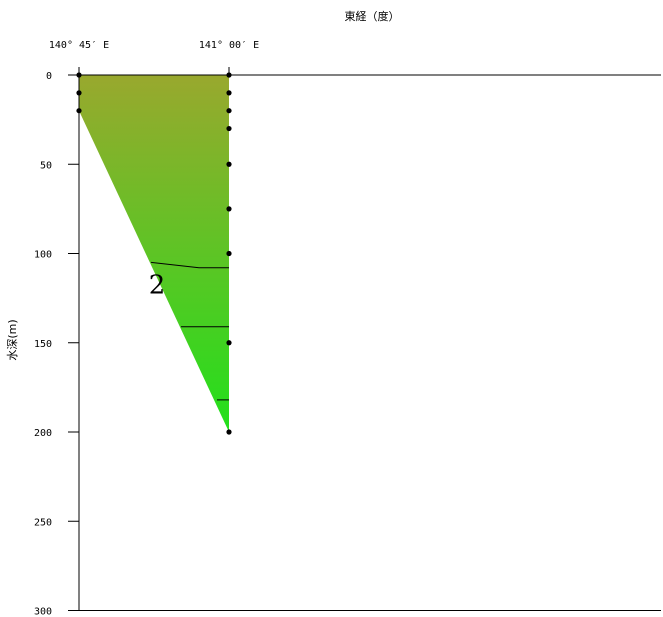 The height and width of the screenshot is (617, 663). What do you see at coordinates (43, 433) in the screenshot?
I see `y-tick-label: 200` at bounding box center [43, 433].